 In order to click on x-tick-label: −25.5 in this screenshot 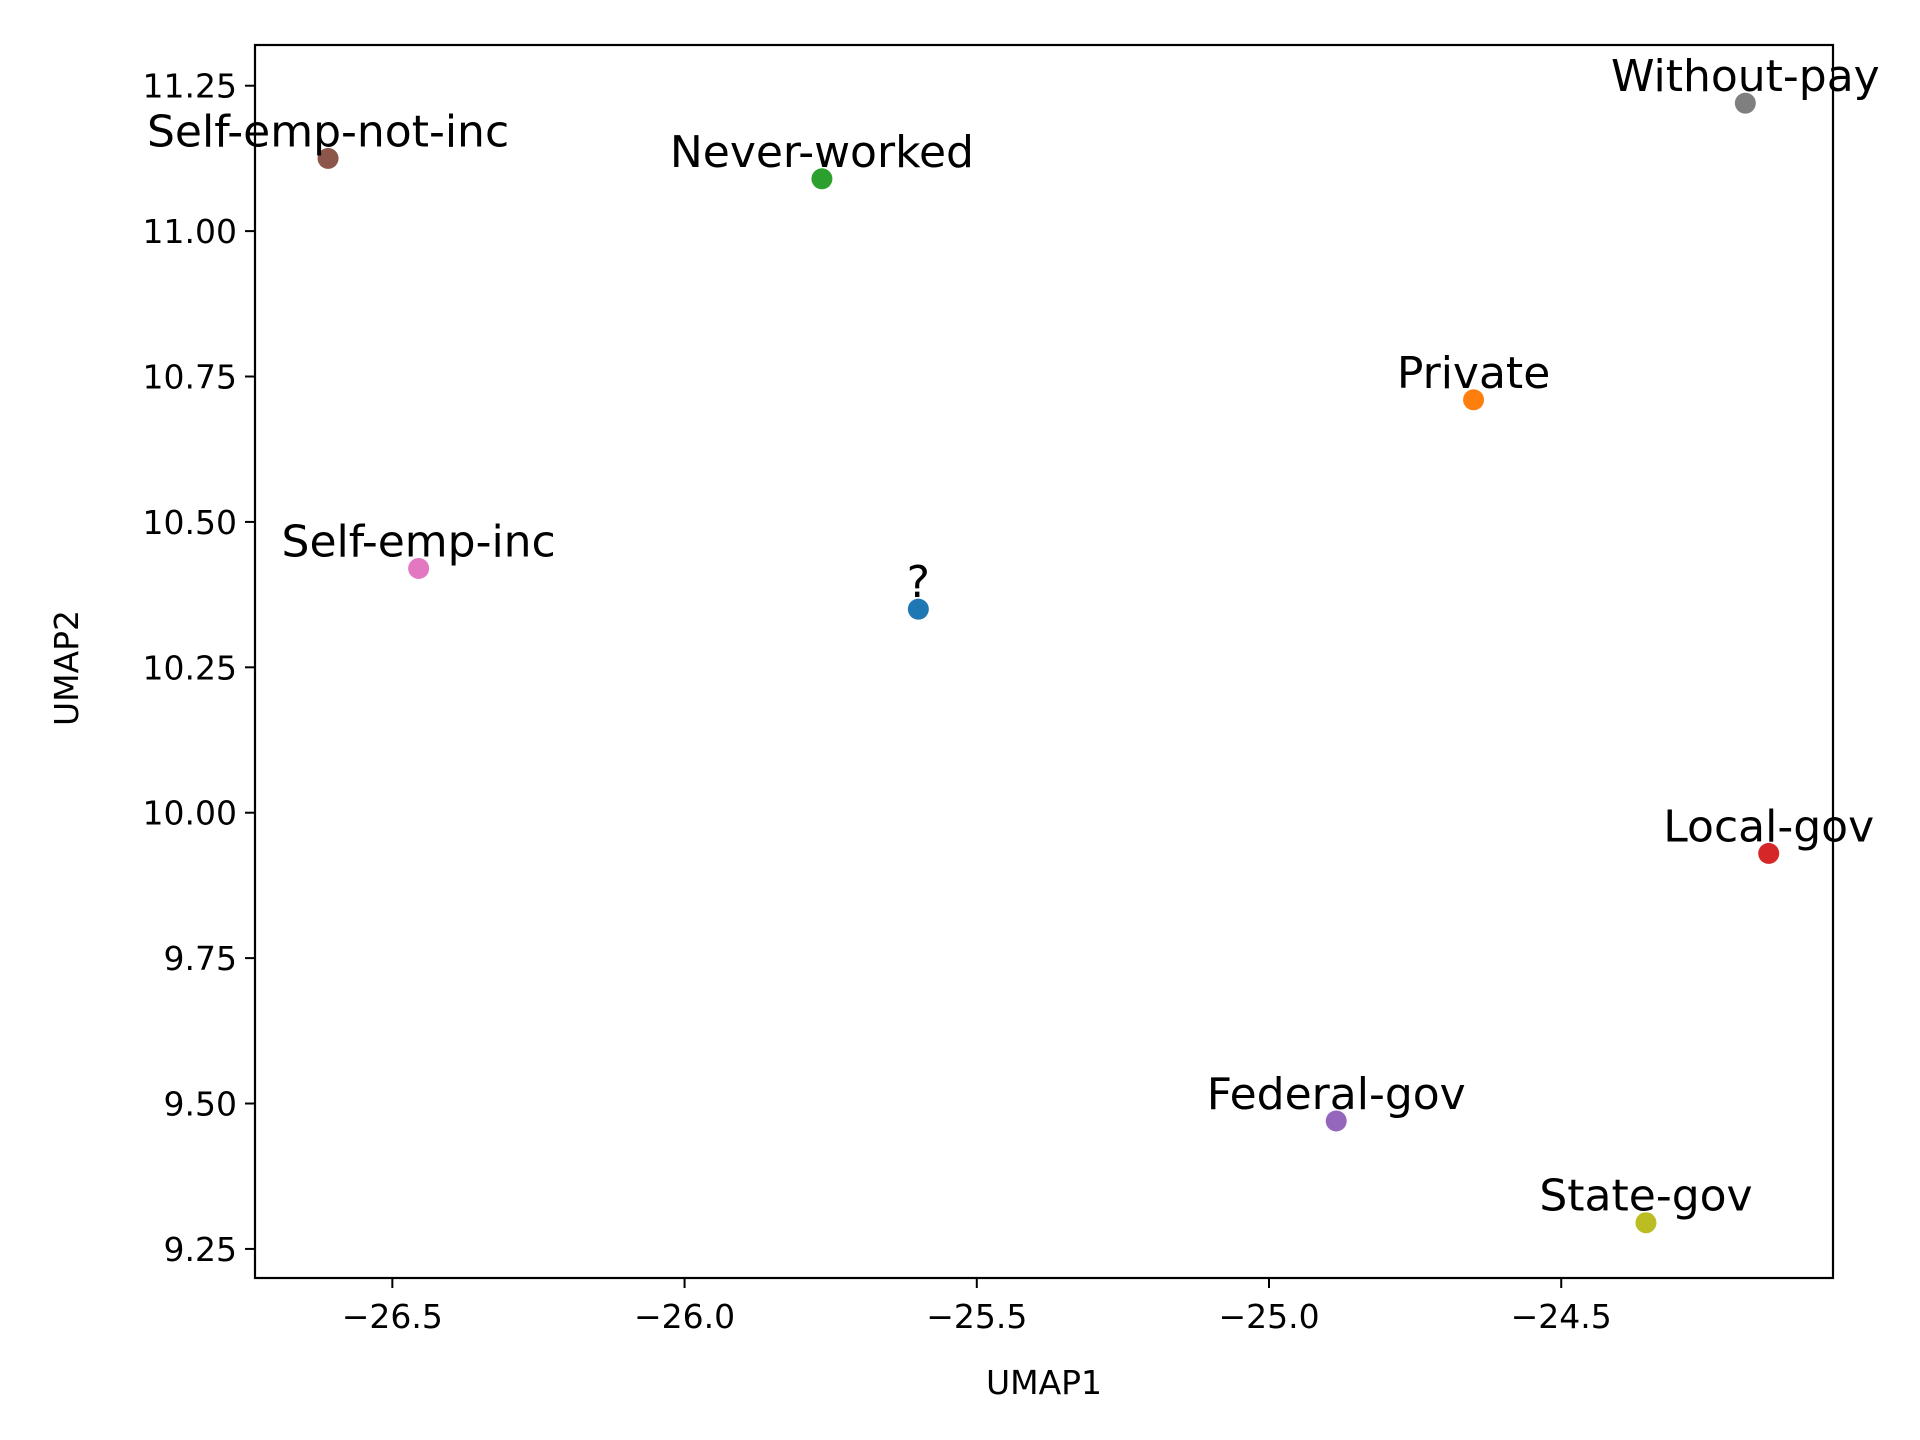, I will do `click(976, 1316)`.